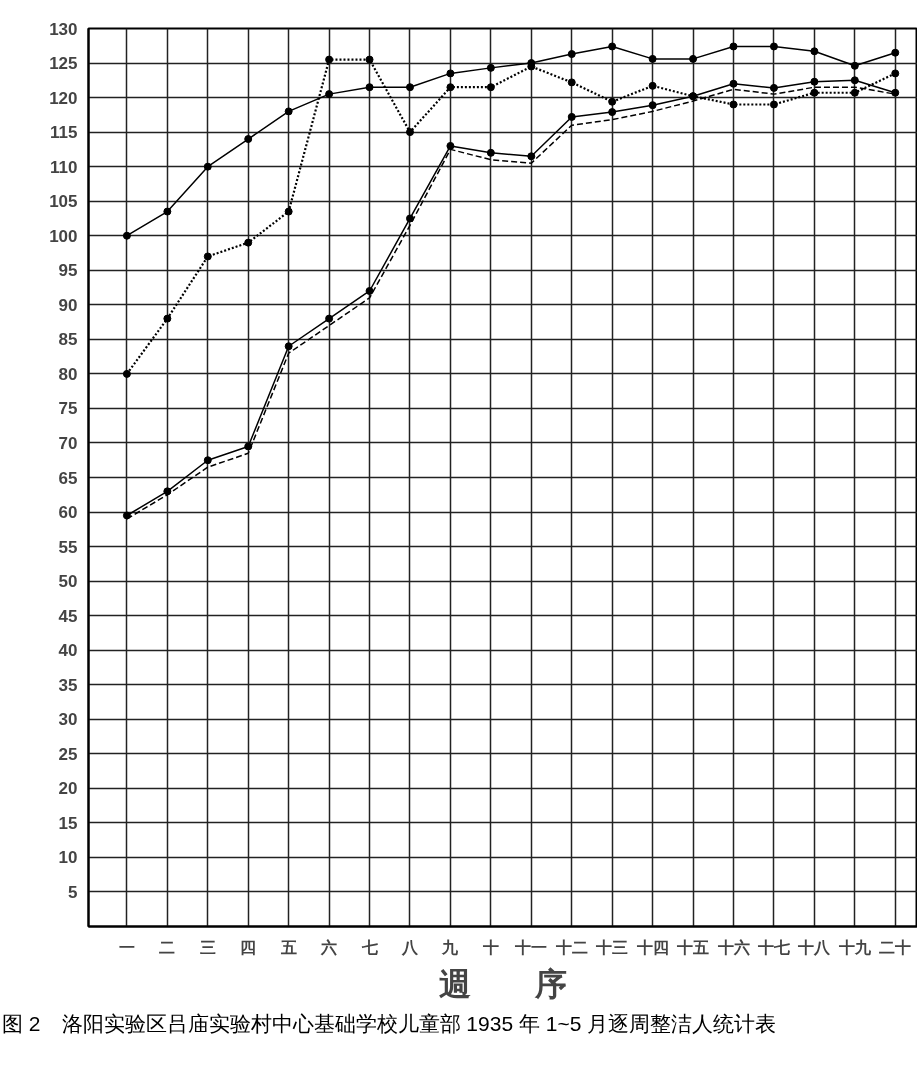  Describe the element at coordinates (68, 754) in the screenshot. I see `y-tick-label: 25` at that location.